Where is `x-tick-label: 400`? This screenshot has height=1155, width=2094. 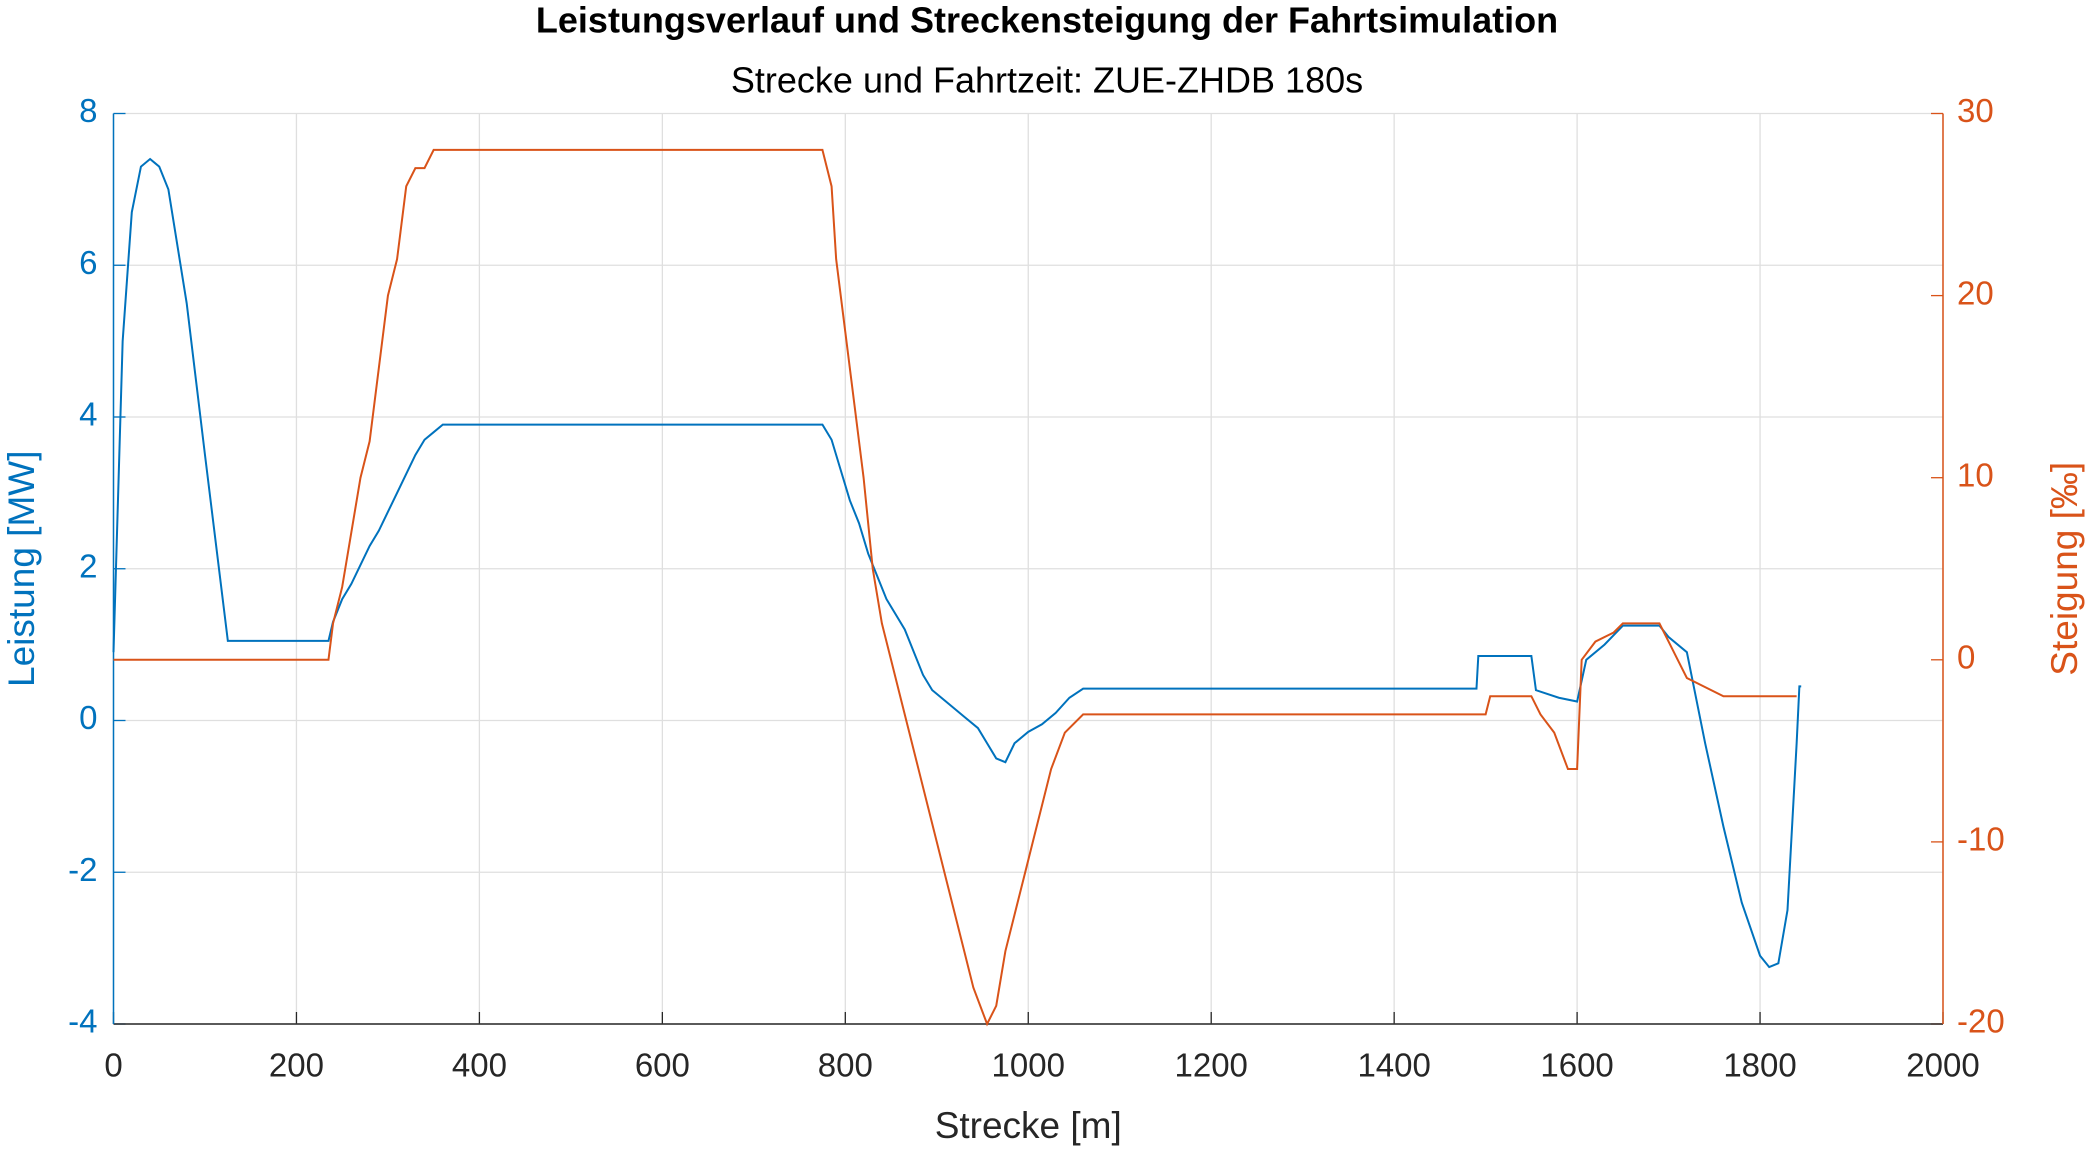 x-tick-label: 400 is located at coordinates (479, 1065).